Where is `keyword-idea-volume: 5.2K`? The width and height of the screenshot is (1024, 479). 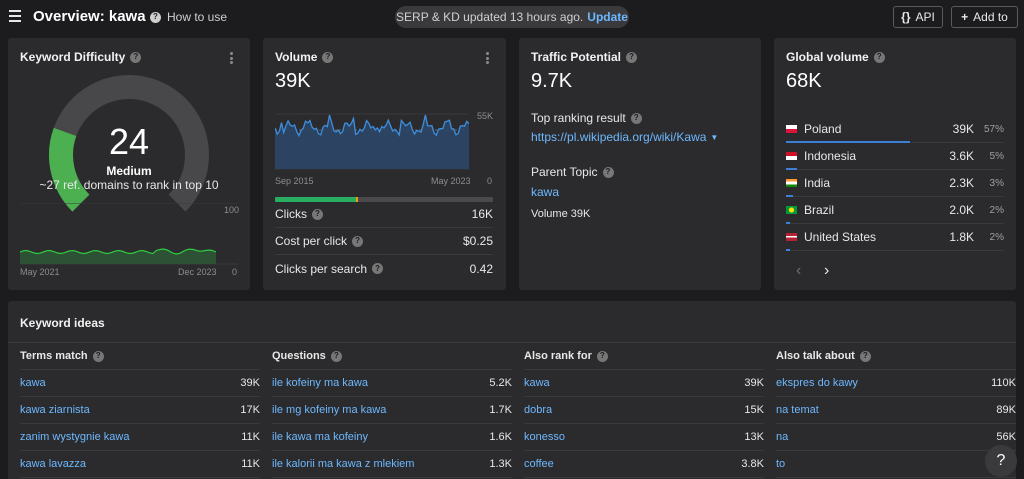
keyword-idea-volume: 5.2K is located at coordinates (500, 383).